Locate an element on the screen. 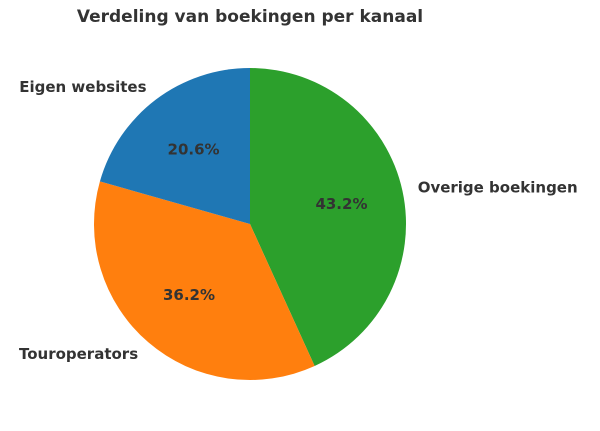 This screenshot has width=600, height=431. pie-category-label: Eigen websites is located at coordinates (82, 87).